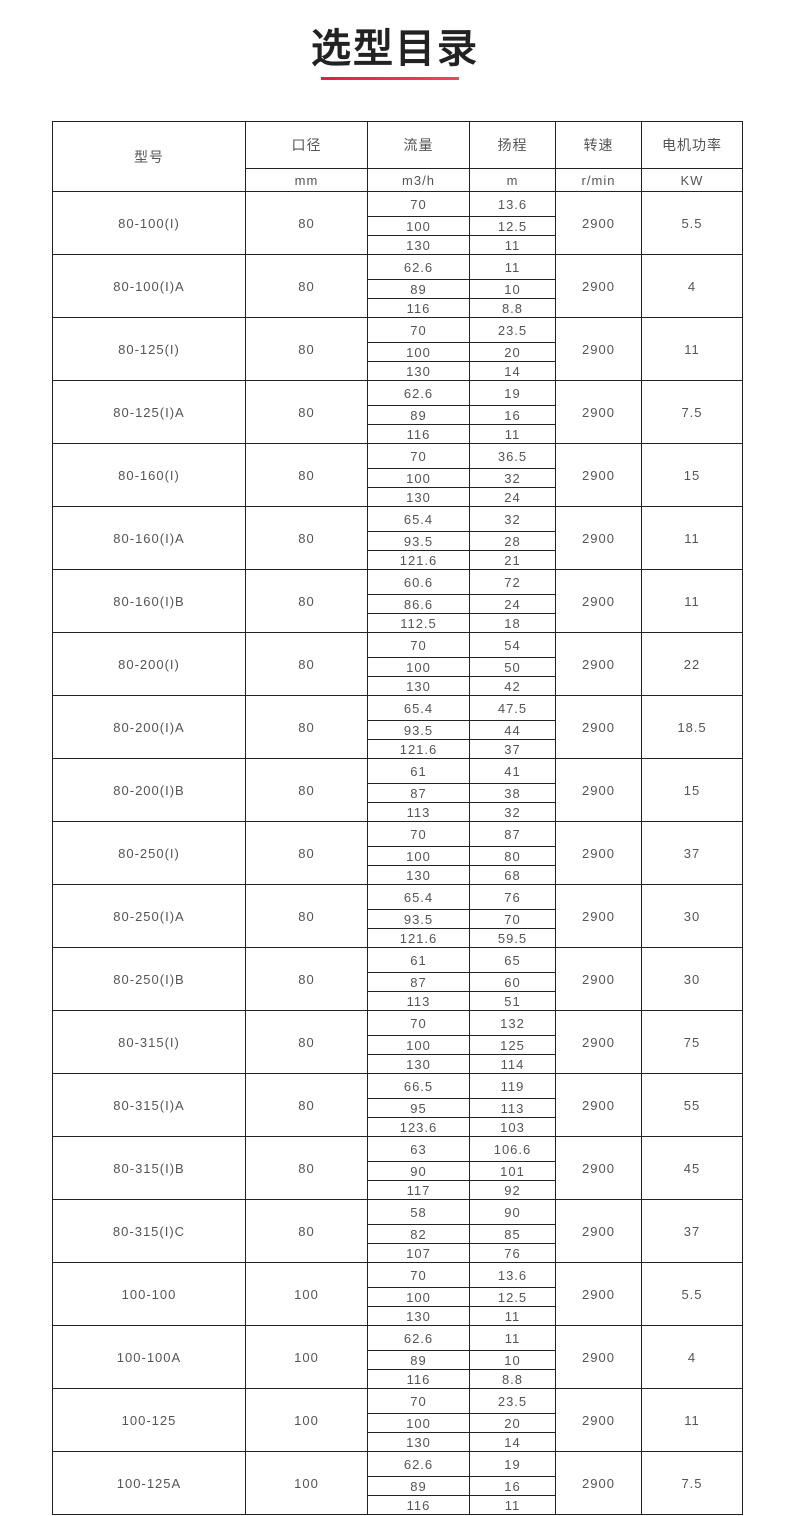 The height and width of the screenshot is (1516, 790). What do you see at coordinates (398, 1505) in the screenshot?
I see `table-row: 116 11` at bounding box center [398, 1505].